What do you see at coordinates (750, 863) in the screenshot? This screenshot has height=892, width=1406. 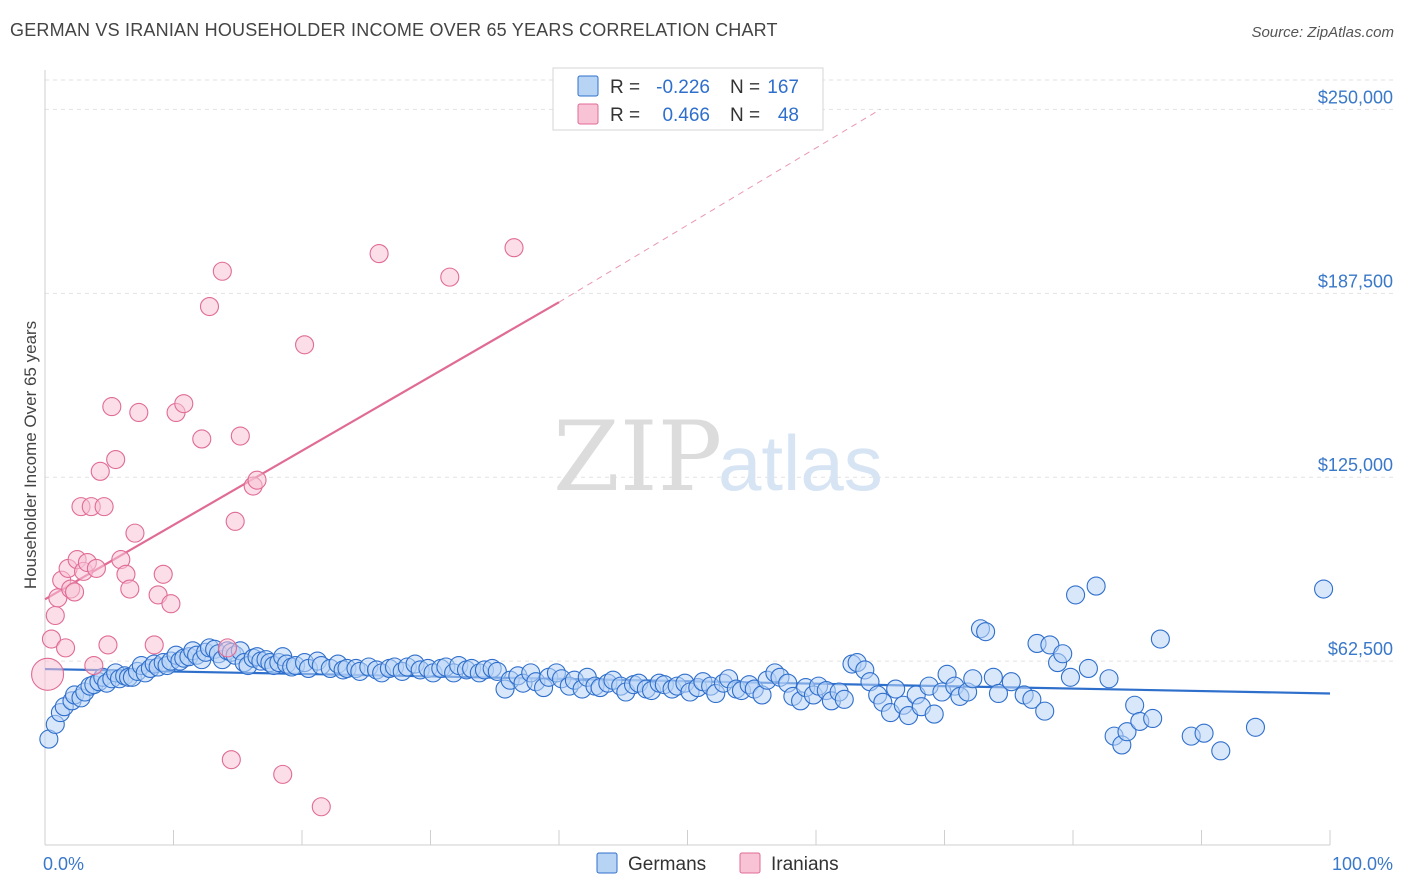 I see `bottom-legend-iranian-swatch` at bounding box center [750, 863].